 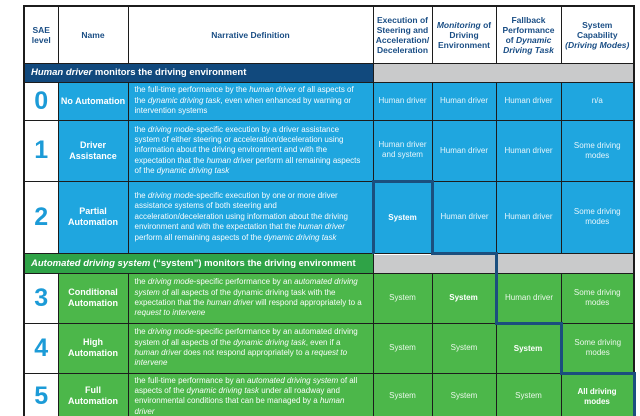 What do you see at coordinates (402, 216) in the screenshot?
I see `value-cell-2-execution: System` at bounding box center [402, 216].